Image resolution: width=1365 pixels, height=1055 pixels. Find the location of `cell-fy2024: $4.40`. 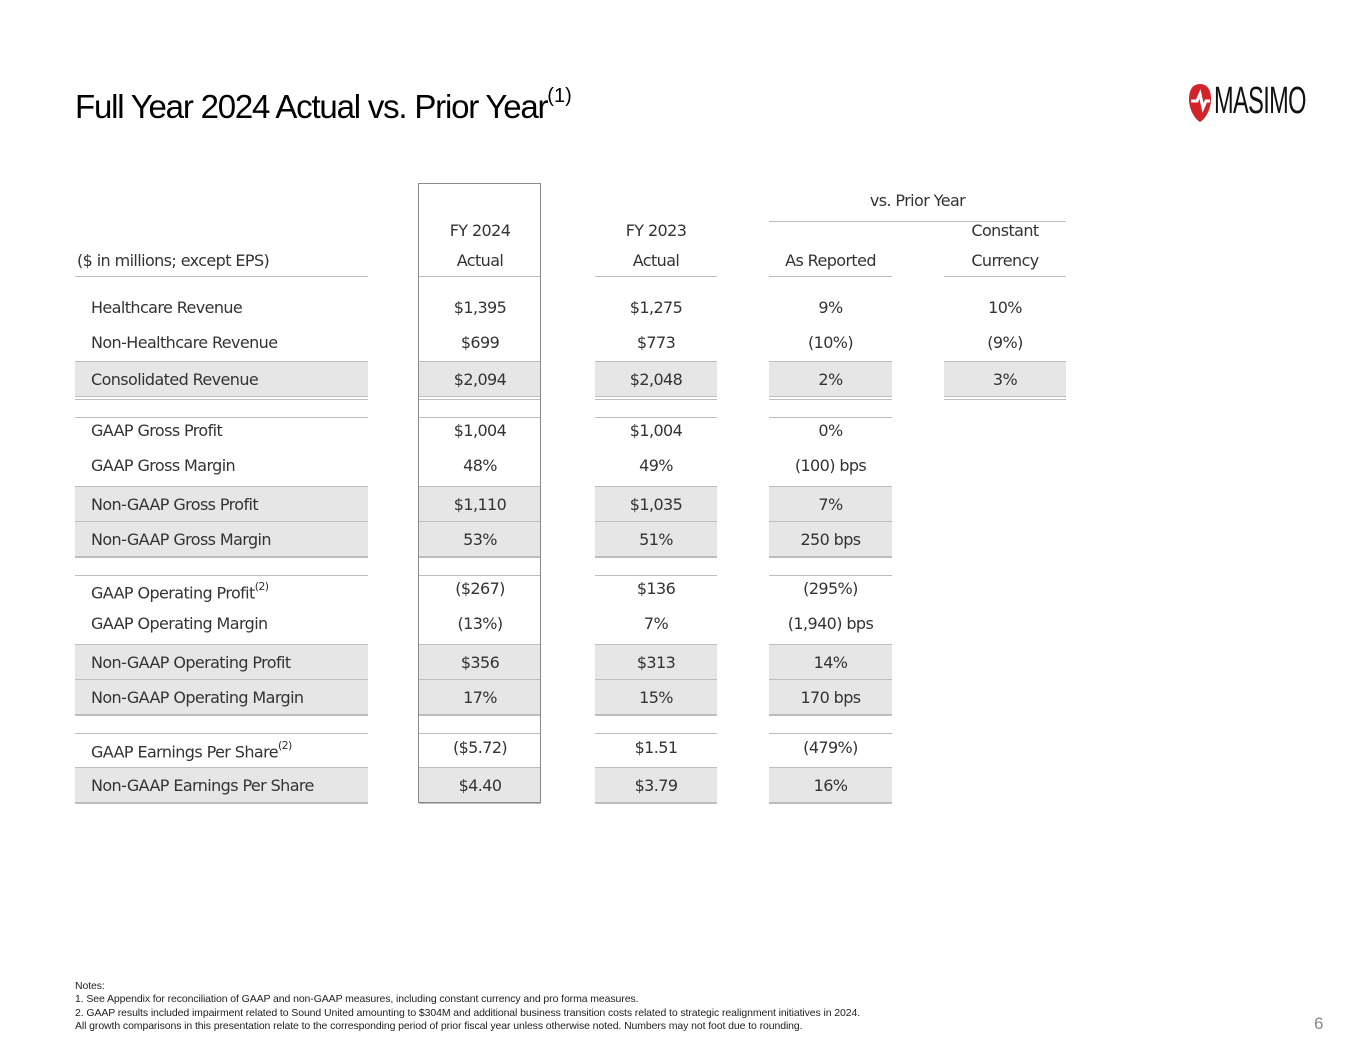

cell-fy2024: $4.40 is located at coordinates (480, 785).